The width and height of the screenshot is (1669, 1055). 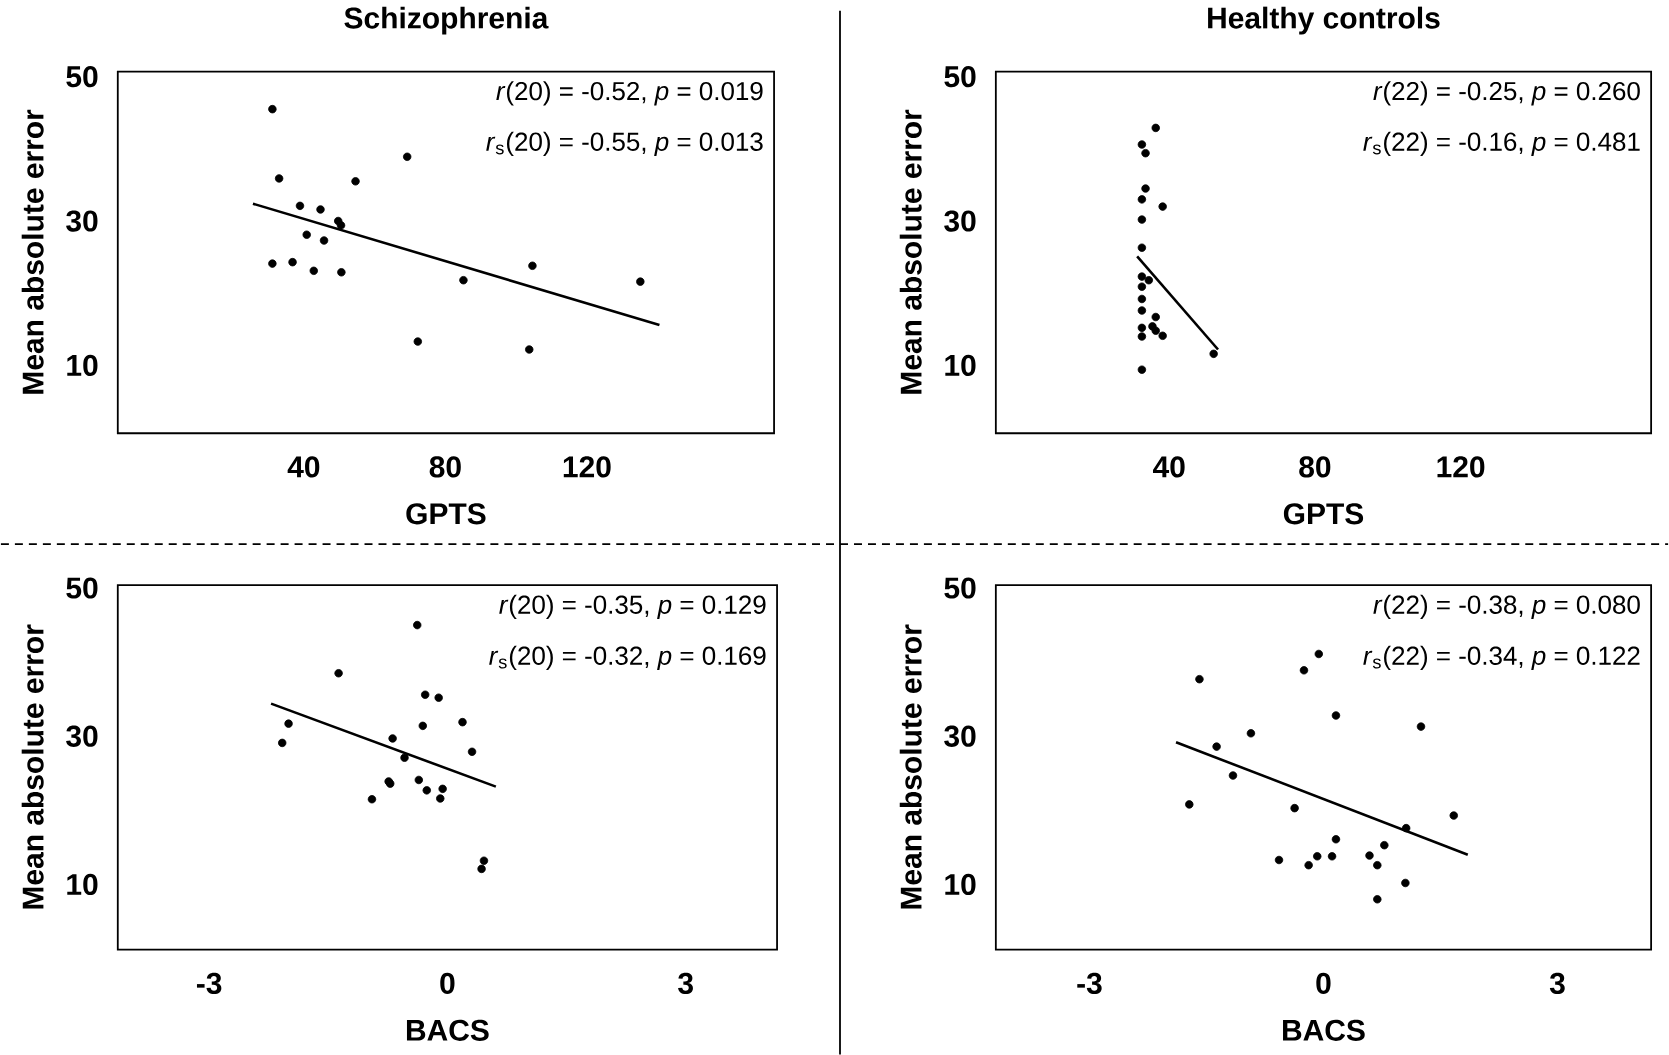 I want to click on chart-title: Healthy controls, so click(x=1324, y=20).